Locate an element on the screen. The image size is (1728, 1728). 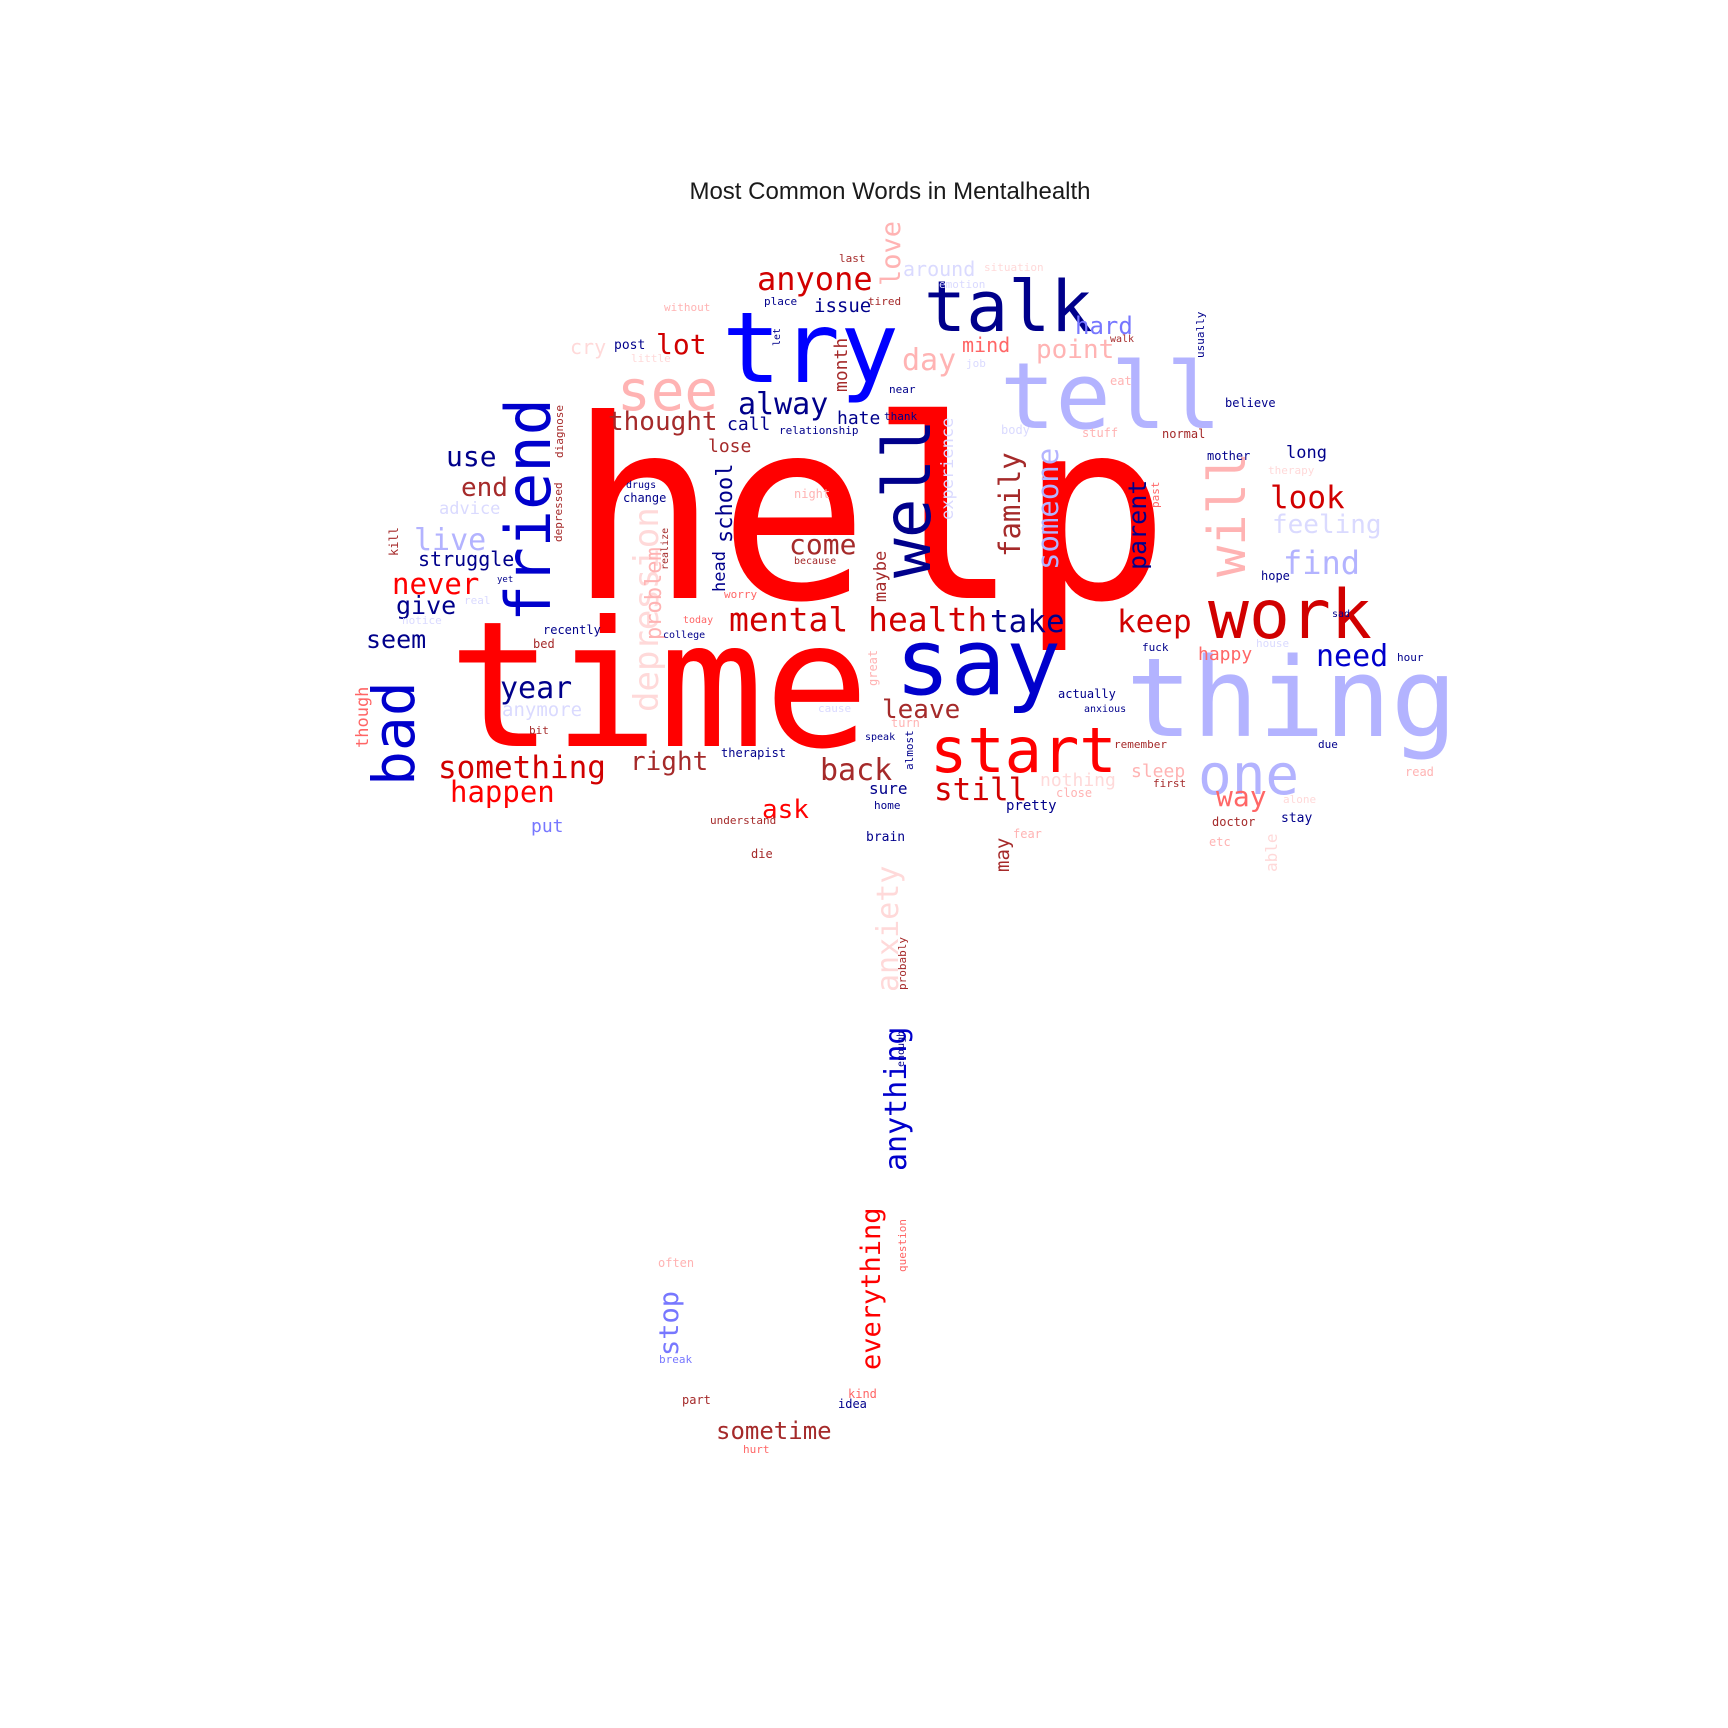
word-head: head is located at coordinates (720, 571).